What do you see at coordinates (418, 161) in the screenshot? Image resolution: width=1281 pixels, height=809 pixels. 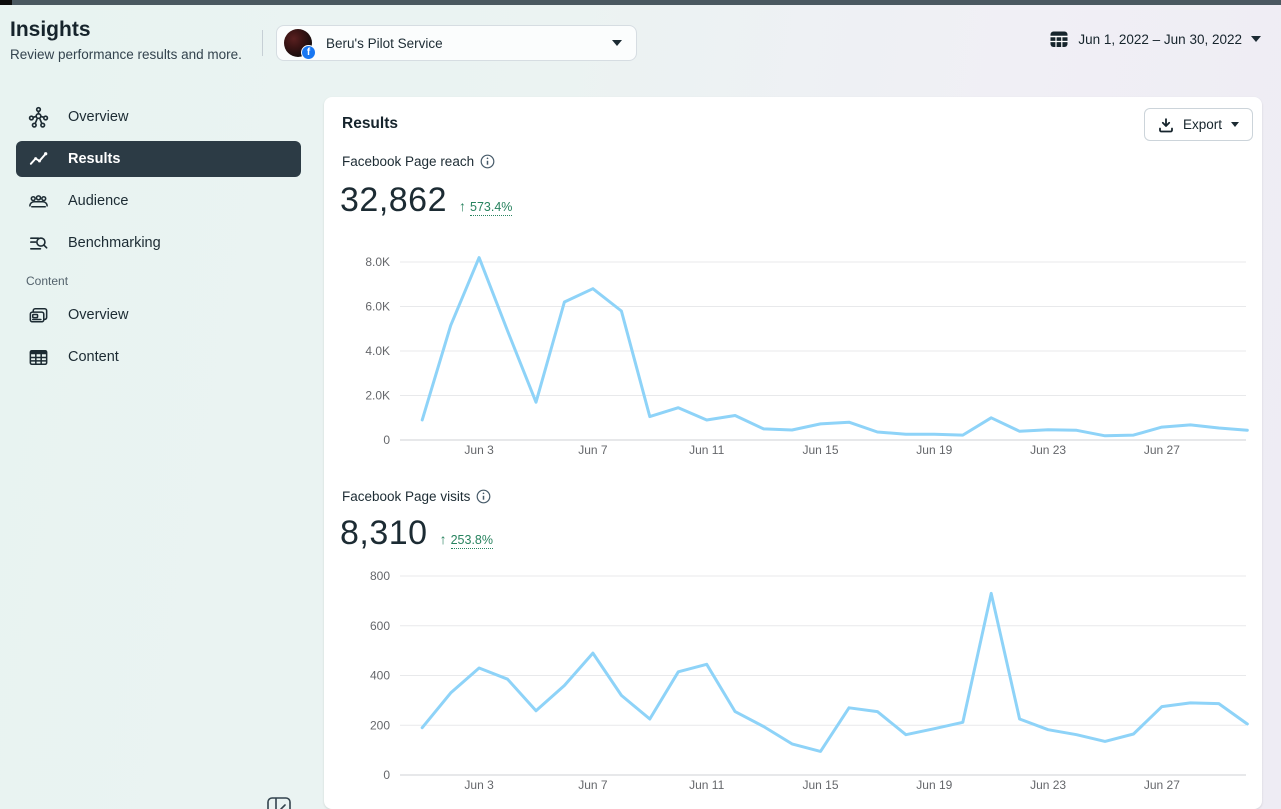 I see `metric-reach-label: Facebook Page reach` at bounding box center [418, 161].